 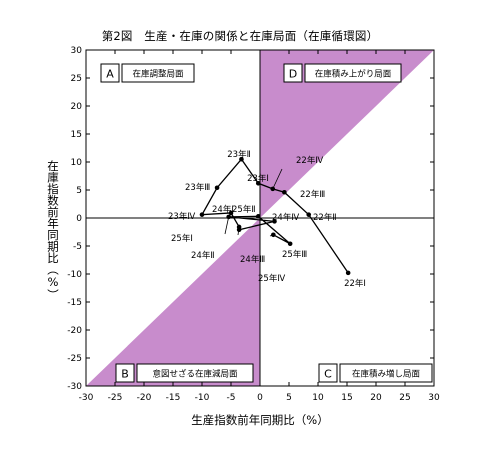 I want to click on y-tick-label: 25, so click(x=76, y=79).